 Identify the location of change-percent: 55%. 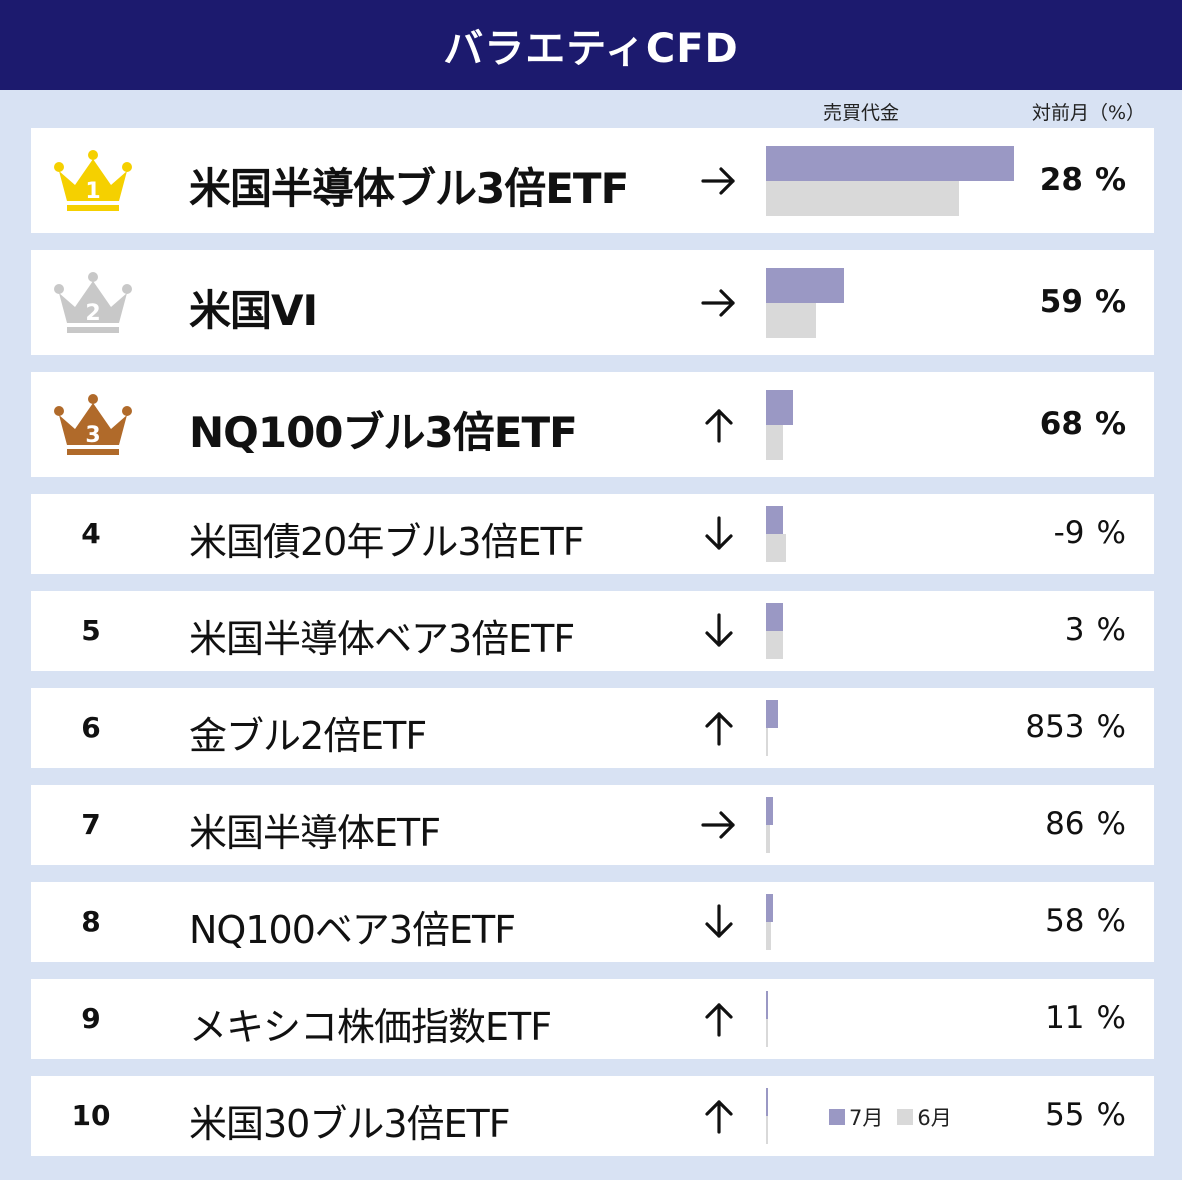
(1085, 1115).